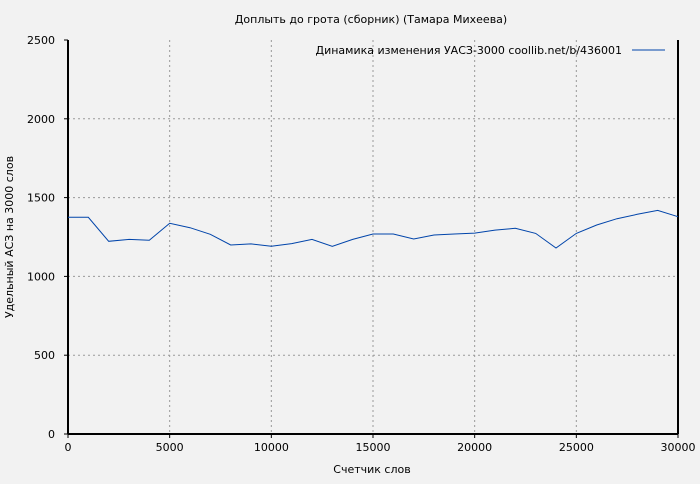  Describe the element at coordinates (41, 40) in the screenshot. I see `y-tick-label: 2500` at that location.